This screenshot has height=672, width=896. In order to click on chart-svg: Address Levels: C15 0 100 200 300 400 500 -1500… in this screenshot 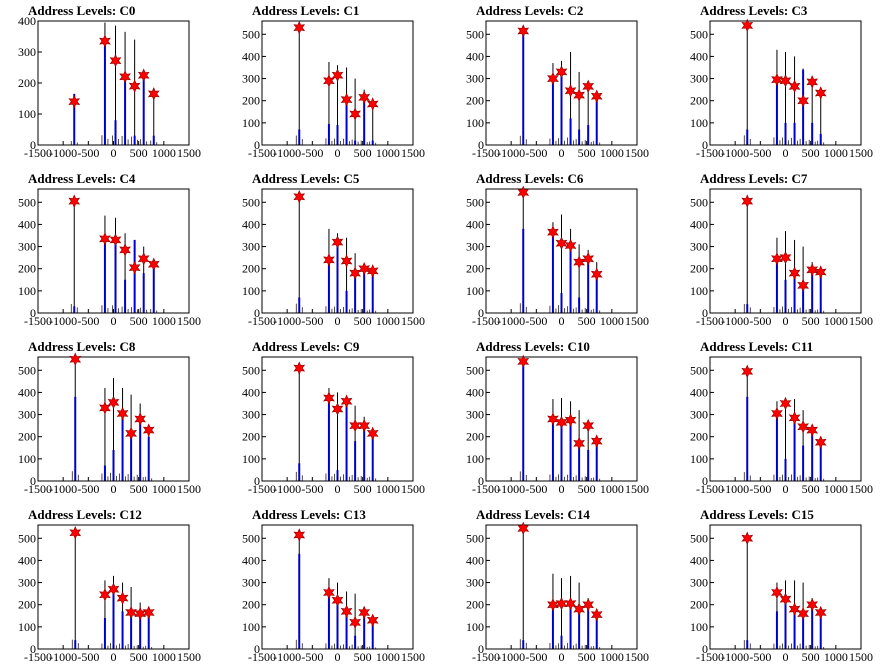, I will do `click(781, 585)`.